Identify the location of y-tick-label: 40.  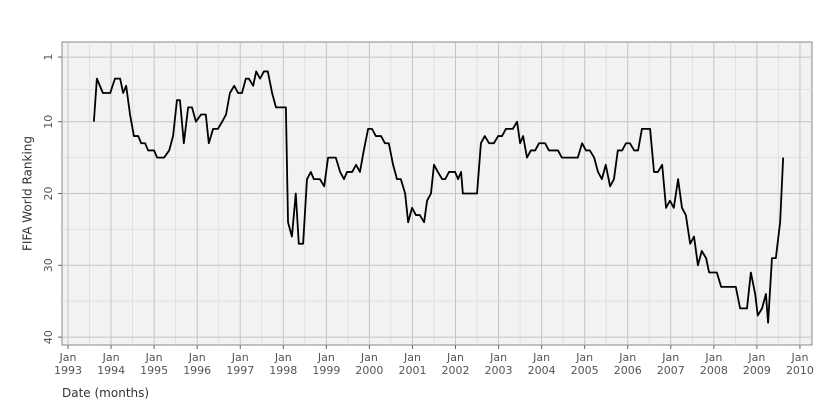
(48, 337).